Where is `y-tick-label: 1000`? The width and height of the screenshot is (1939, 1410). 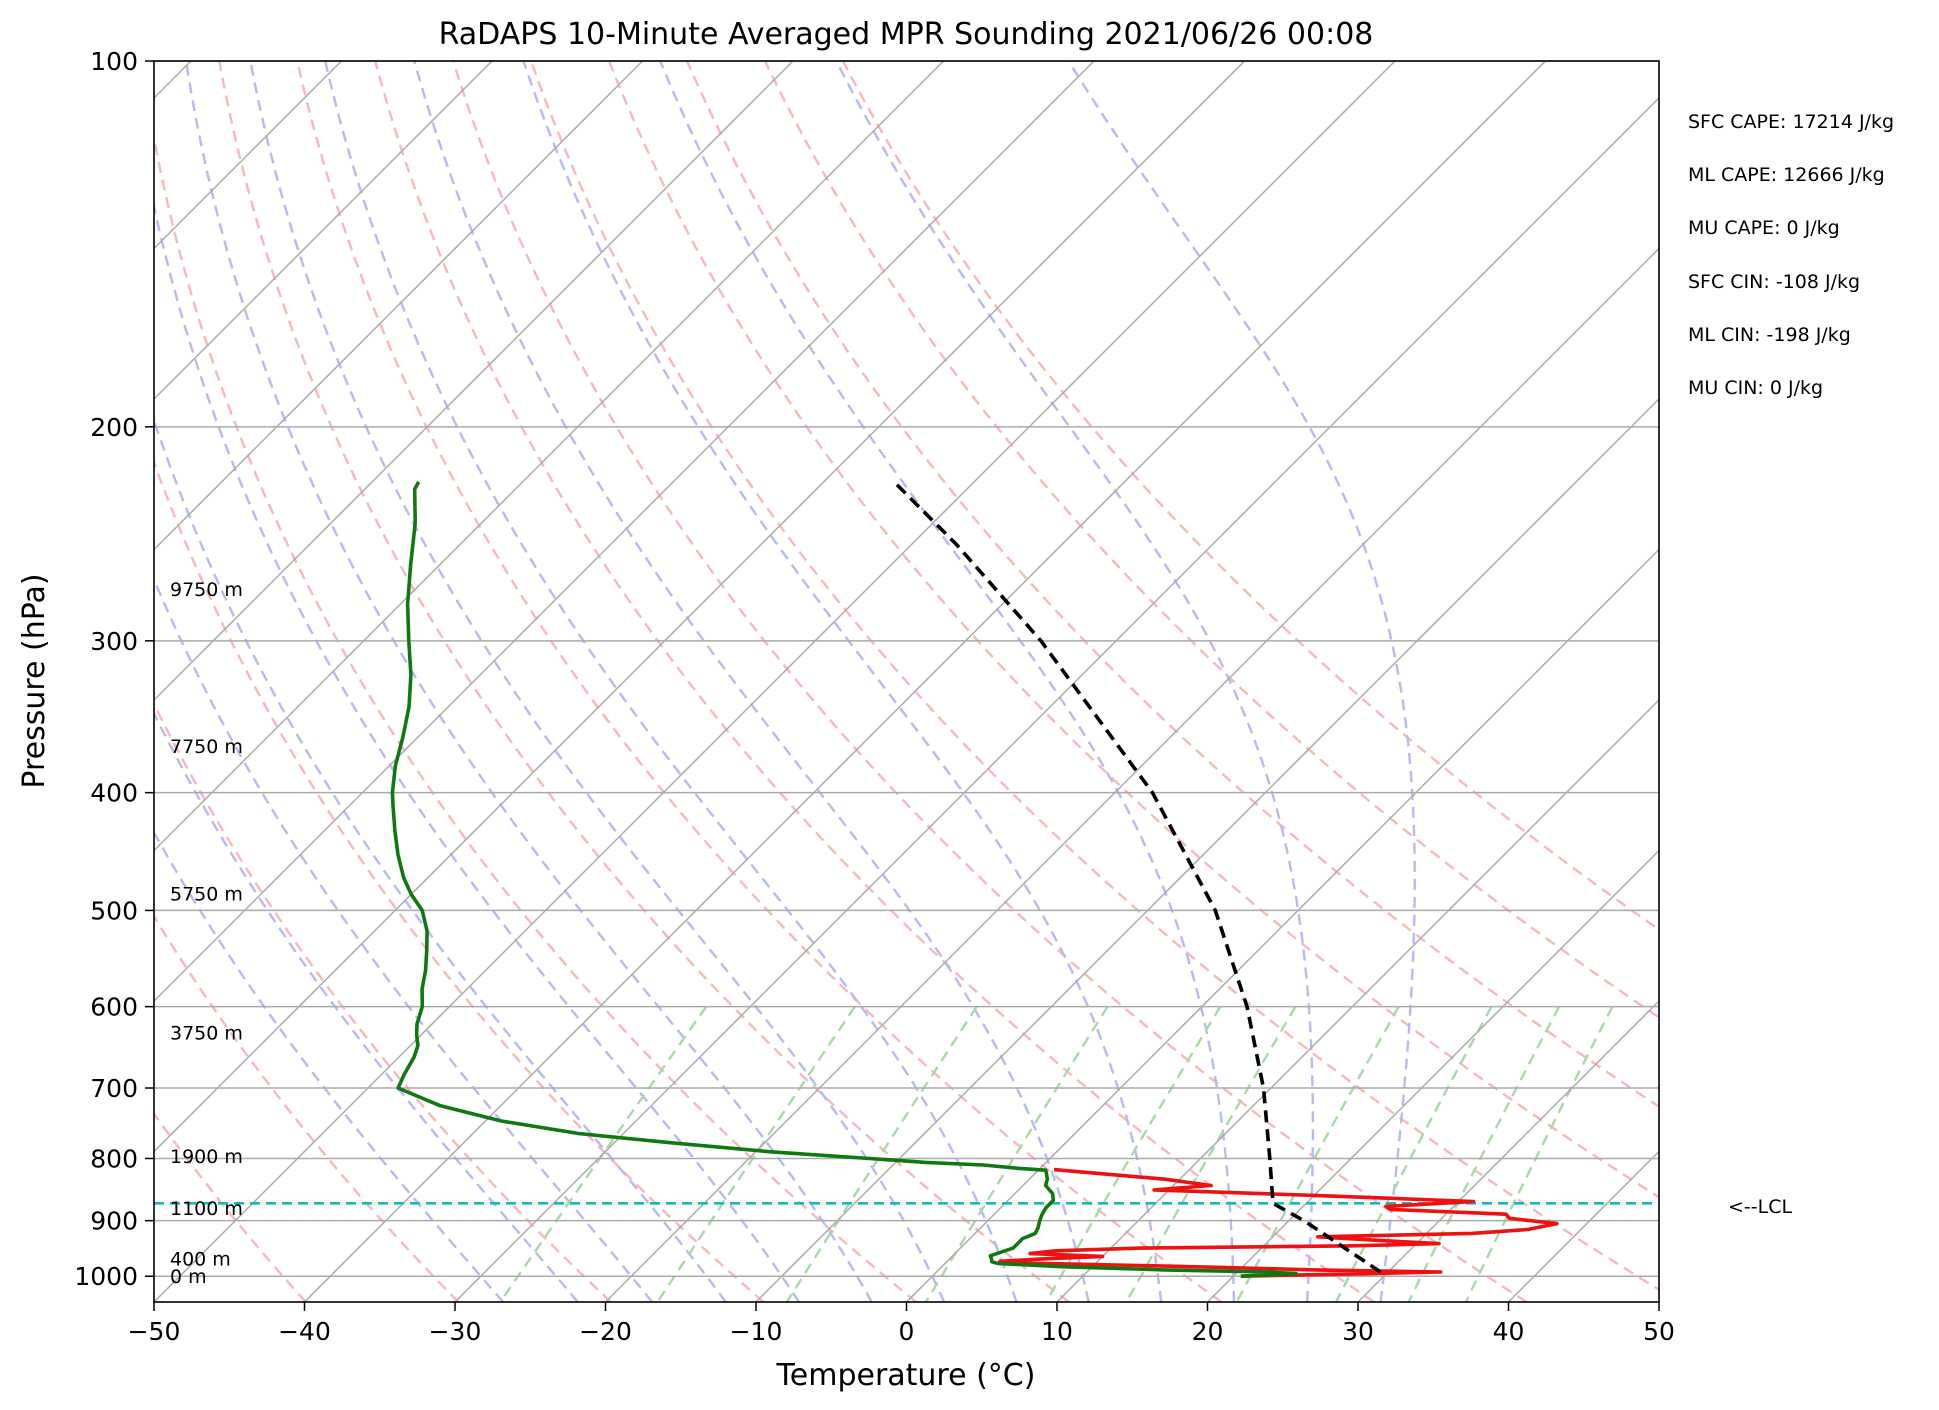 y-tick-label: 1000 is located at coordinates (106, 1276).